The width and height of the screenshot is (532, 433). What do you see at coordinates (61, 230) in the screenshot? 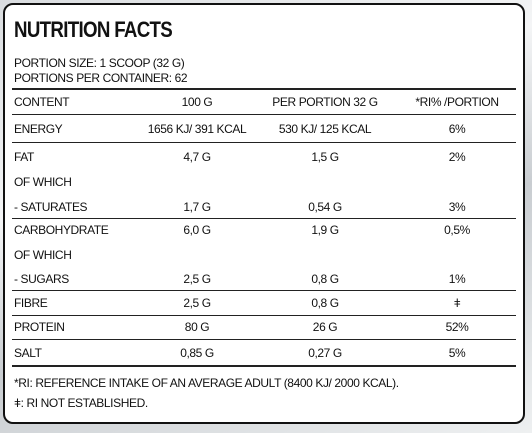
I see `row-label: CARBOHYDRATE` at bounding box center [61, 230].